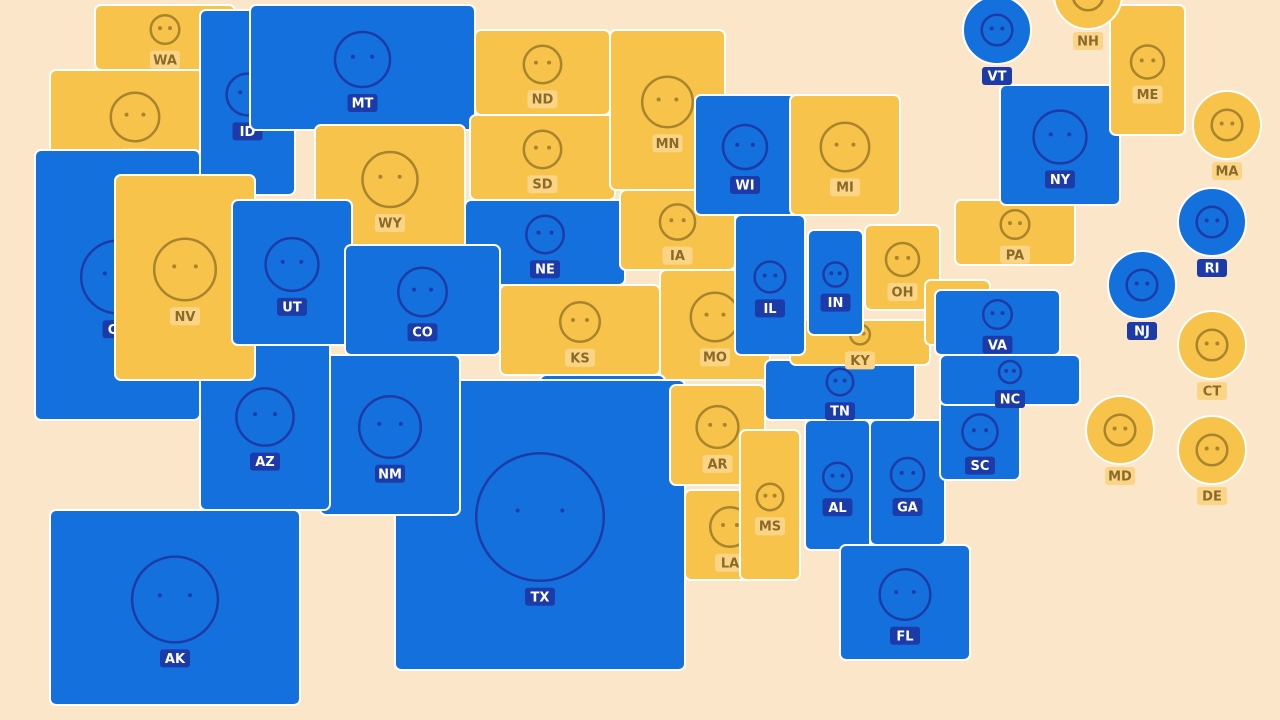 Image resolution: width=1280 pixels, height=720 pixels. What do you see at coordinates (265, 425) in the screenshot?
I see `state: AZ` at bounding box center [265, 425].